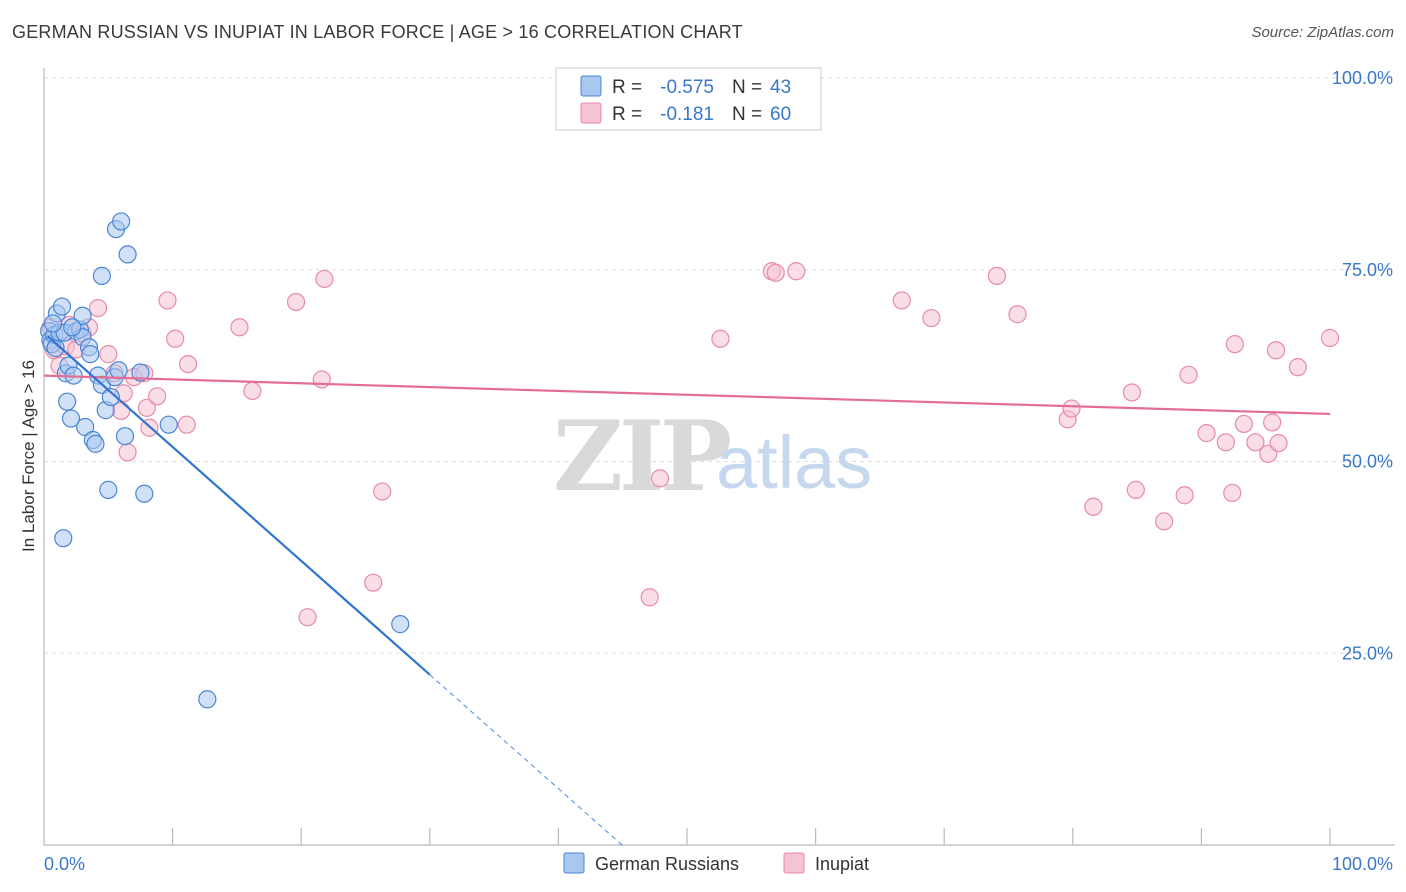  I want to click on y-tick-label: 25.0%, so click(1367, 653).